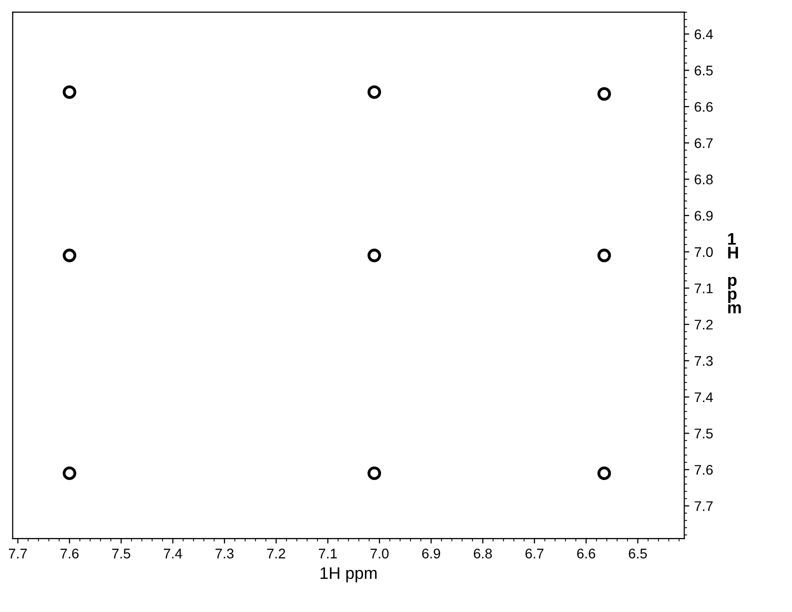  I want to click on x-tick-label: 7.6, so click(69, 553).